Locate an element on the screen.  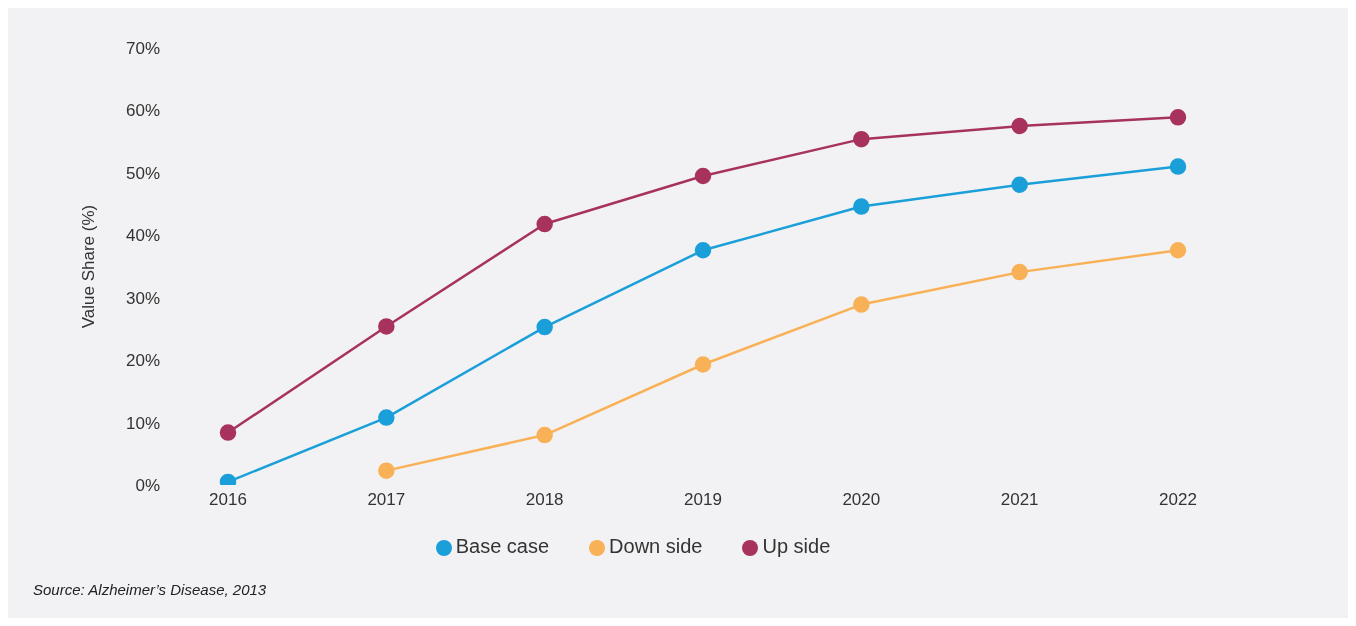
y-axis-title: Value Share (%) is located at coordinates (89, 266).